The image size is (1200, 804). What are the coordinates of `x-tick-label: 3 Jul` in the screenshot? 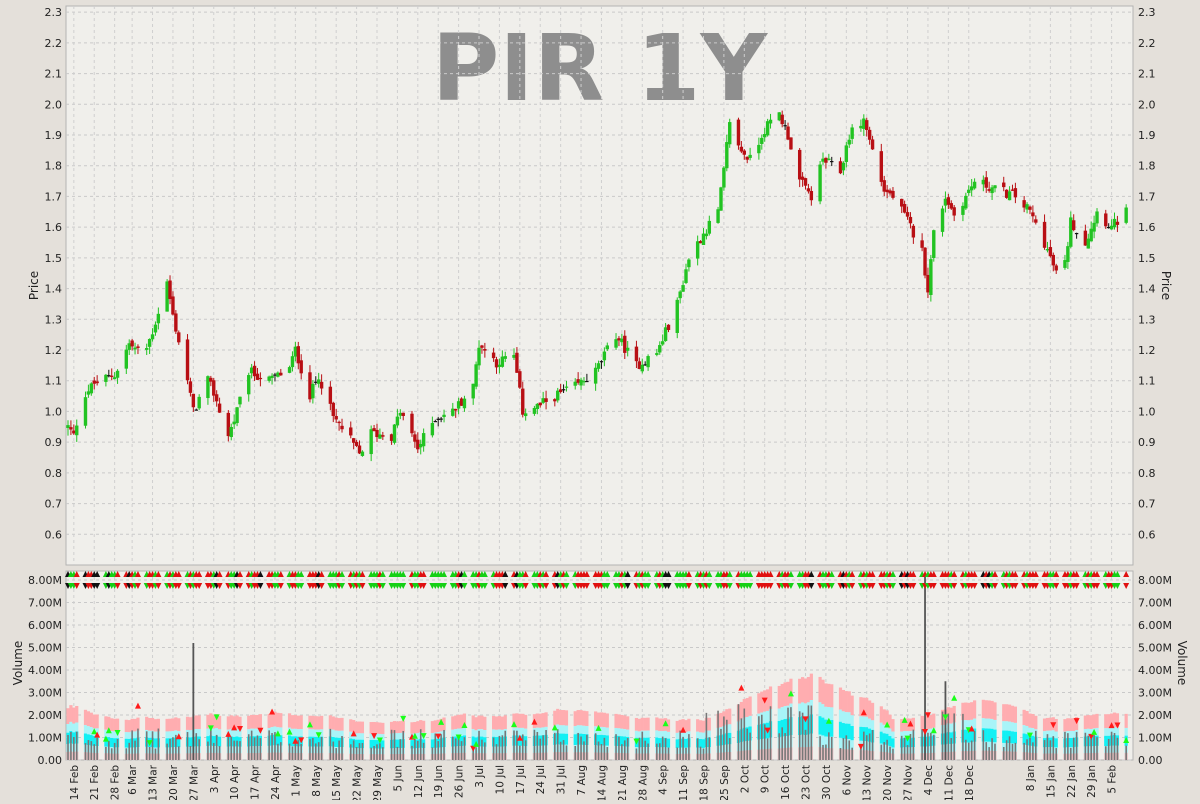 It's located at (480, 776).